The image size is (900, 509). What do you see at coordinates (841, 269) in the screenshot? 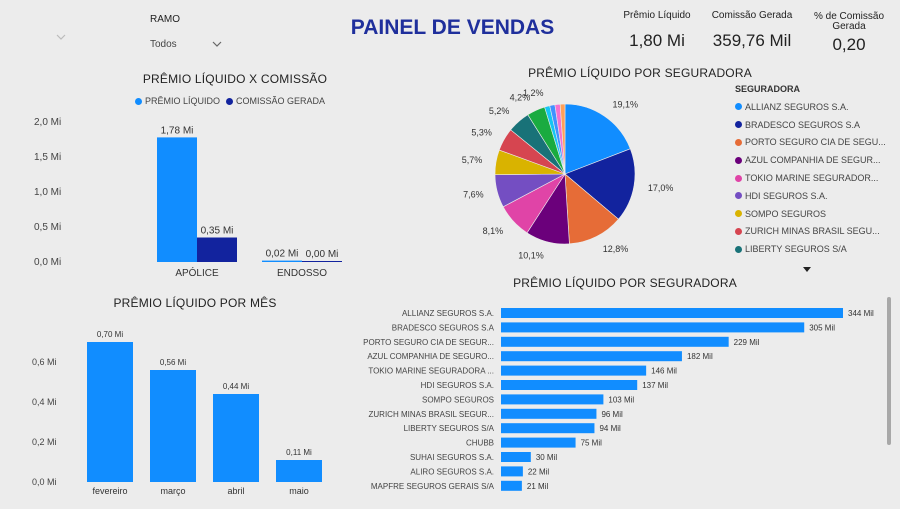
I see `scroll-down-icon` at bounding box center [841, 269].